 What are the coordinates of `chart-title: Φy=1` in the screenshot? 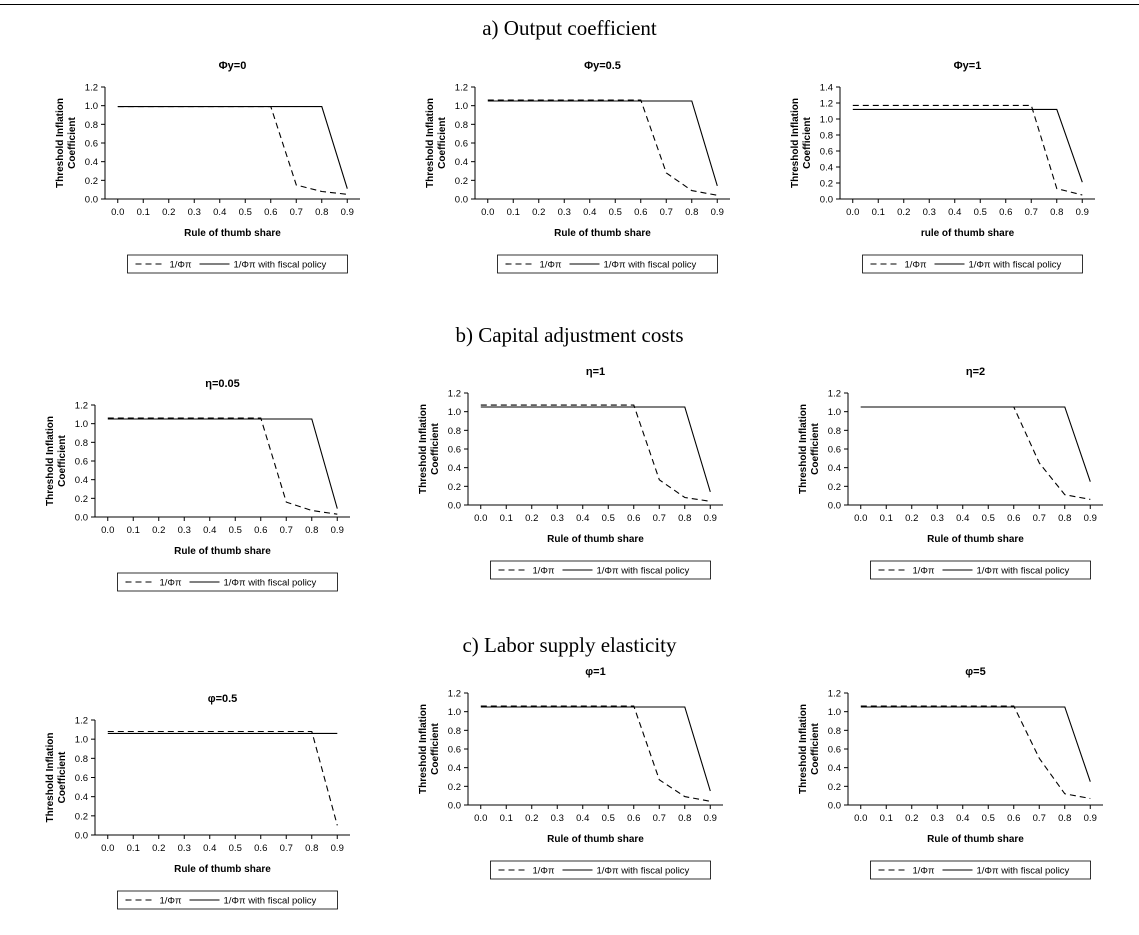 It's located at (968, 66).